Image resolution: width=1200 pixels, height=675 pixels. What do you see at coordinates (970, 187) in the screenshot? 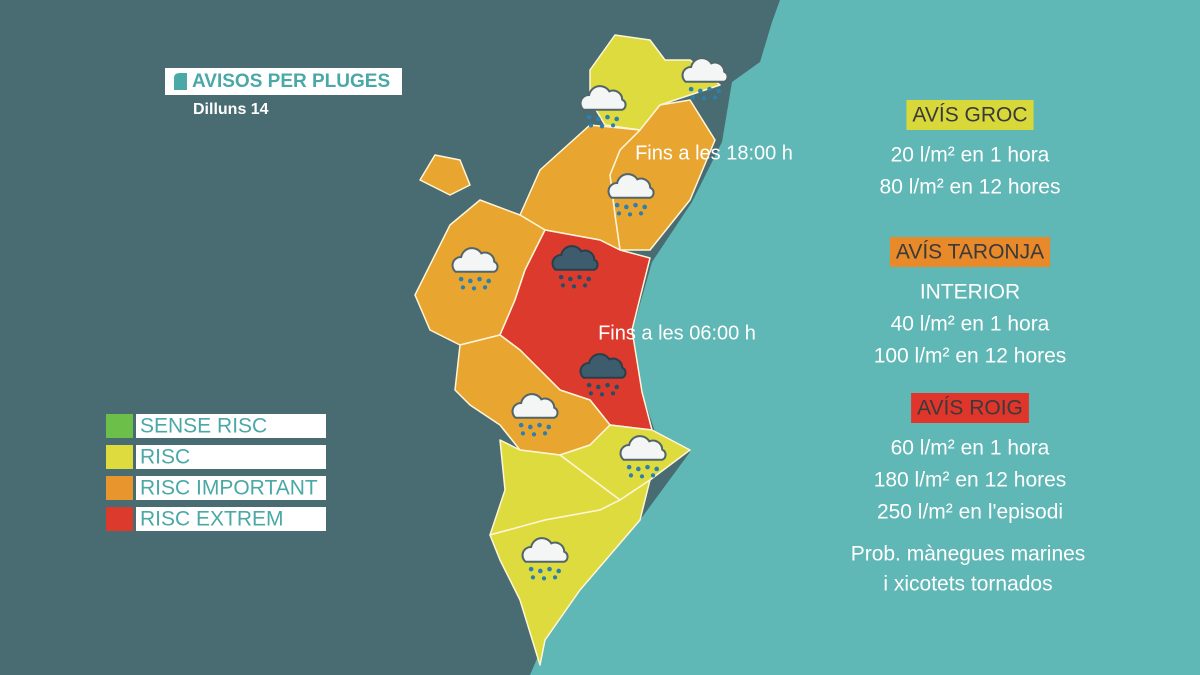
I see `warning-line: 80 l/m² en 12 hores` at bounding box center [970, 187].